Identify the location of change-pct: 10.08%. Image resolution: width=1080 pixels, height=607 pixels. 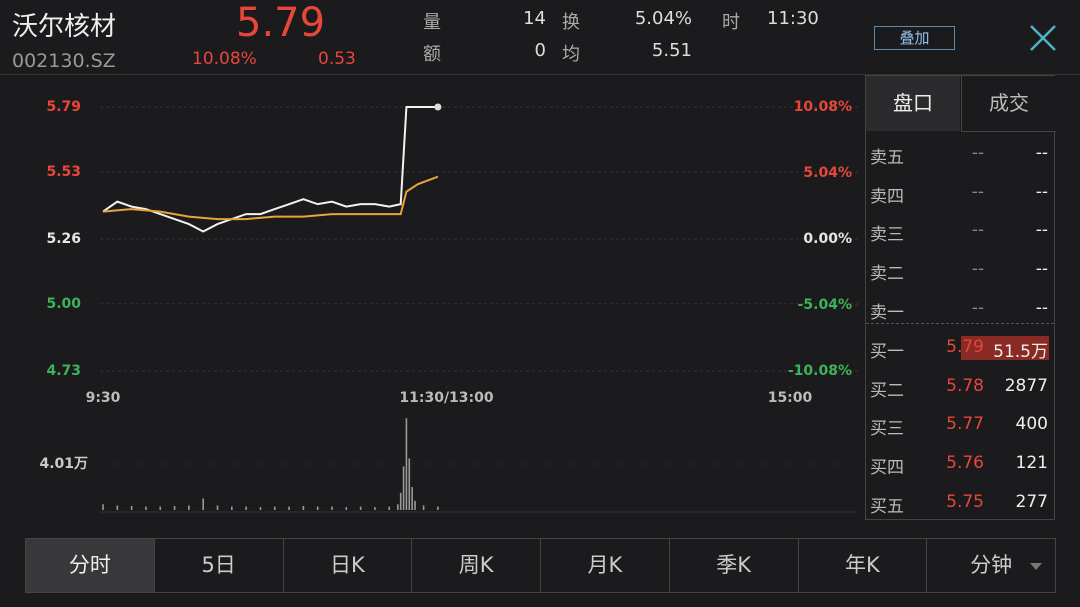
(224, 59).